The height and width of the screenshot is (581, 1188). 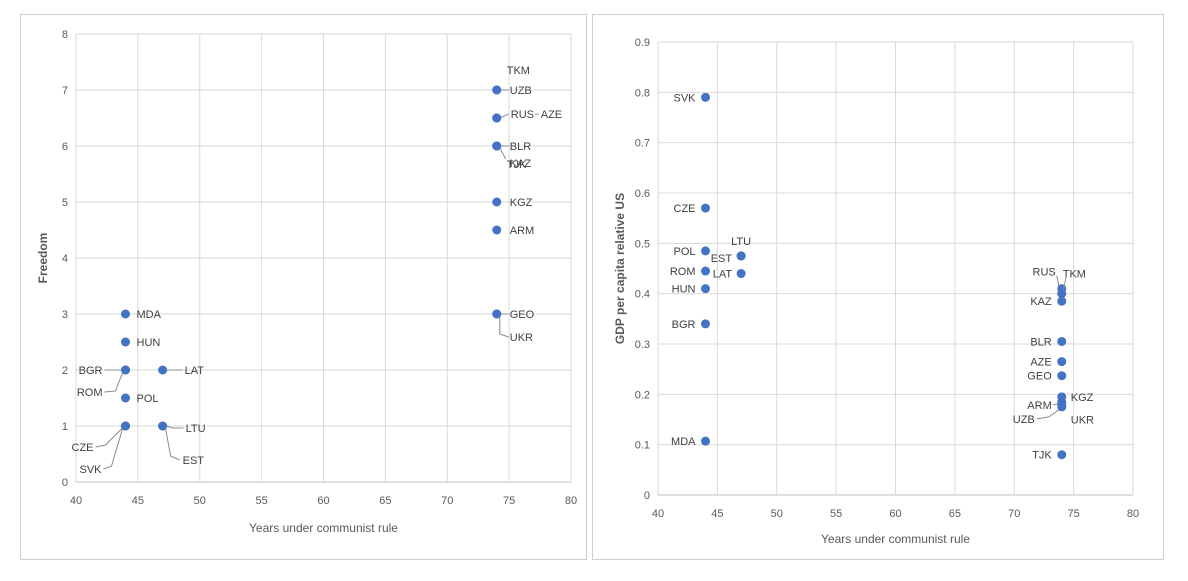 I want to click on x-tick-label: 75, so click(x=509, y=501).